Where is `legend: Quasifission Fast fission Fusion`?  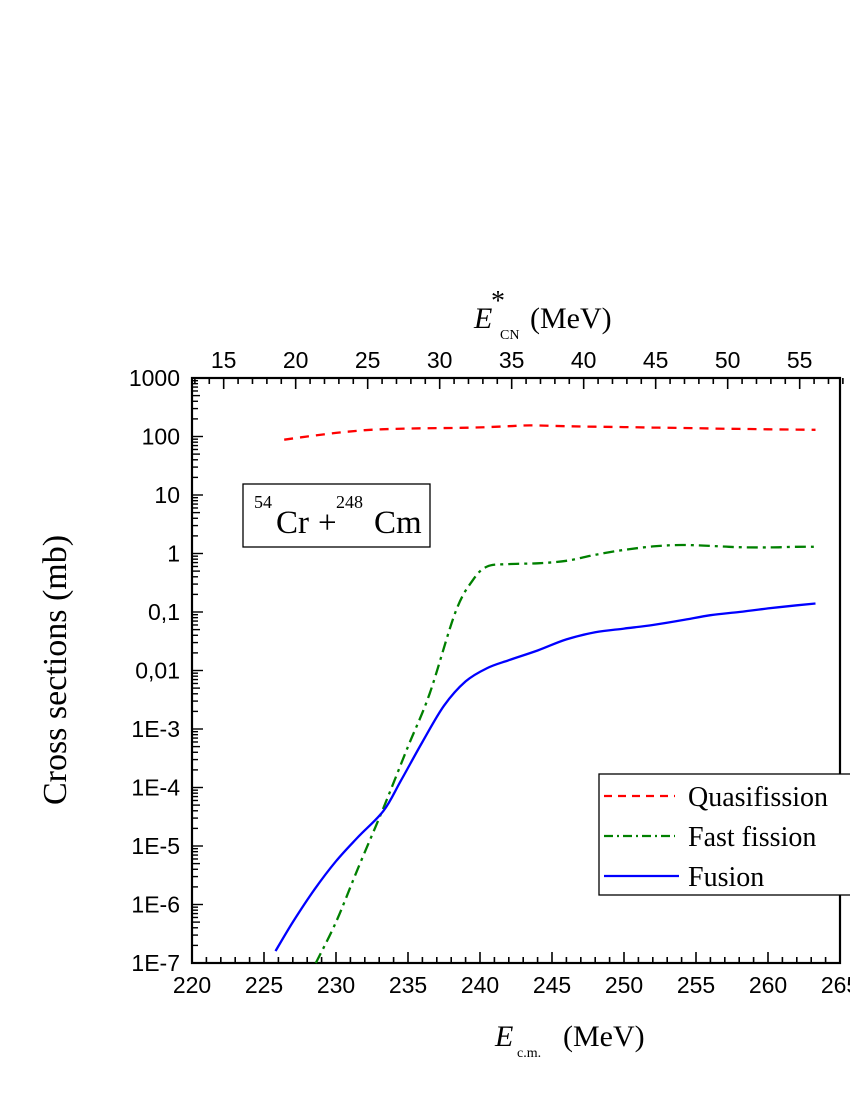 legend: Quasifission Fast fission Fusion is located at coordinates (724, 834).